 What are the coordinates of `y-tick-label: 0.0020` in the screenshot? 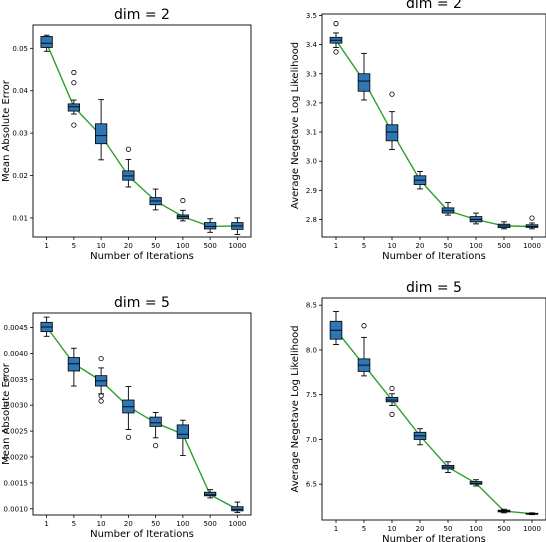 It's located at (16, 457).